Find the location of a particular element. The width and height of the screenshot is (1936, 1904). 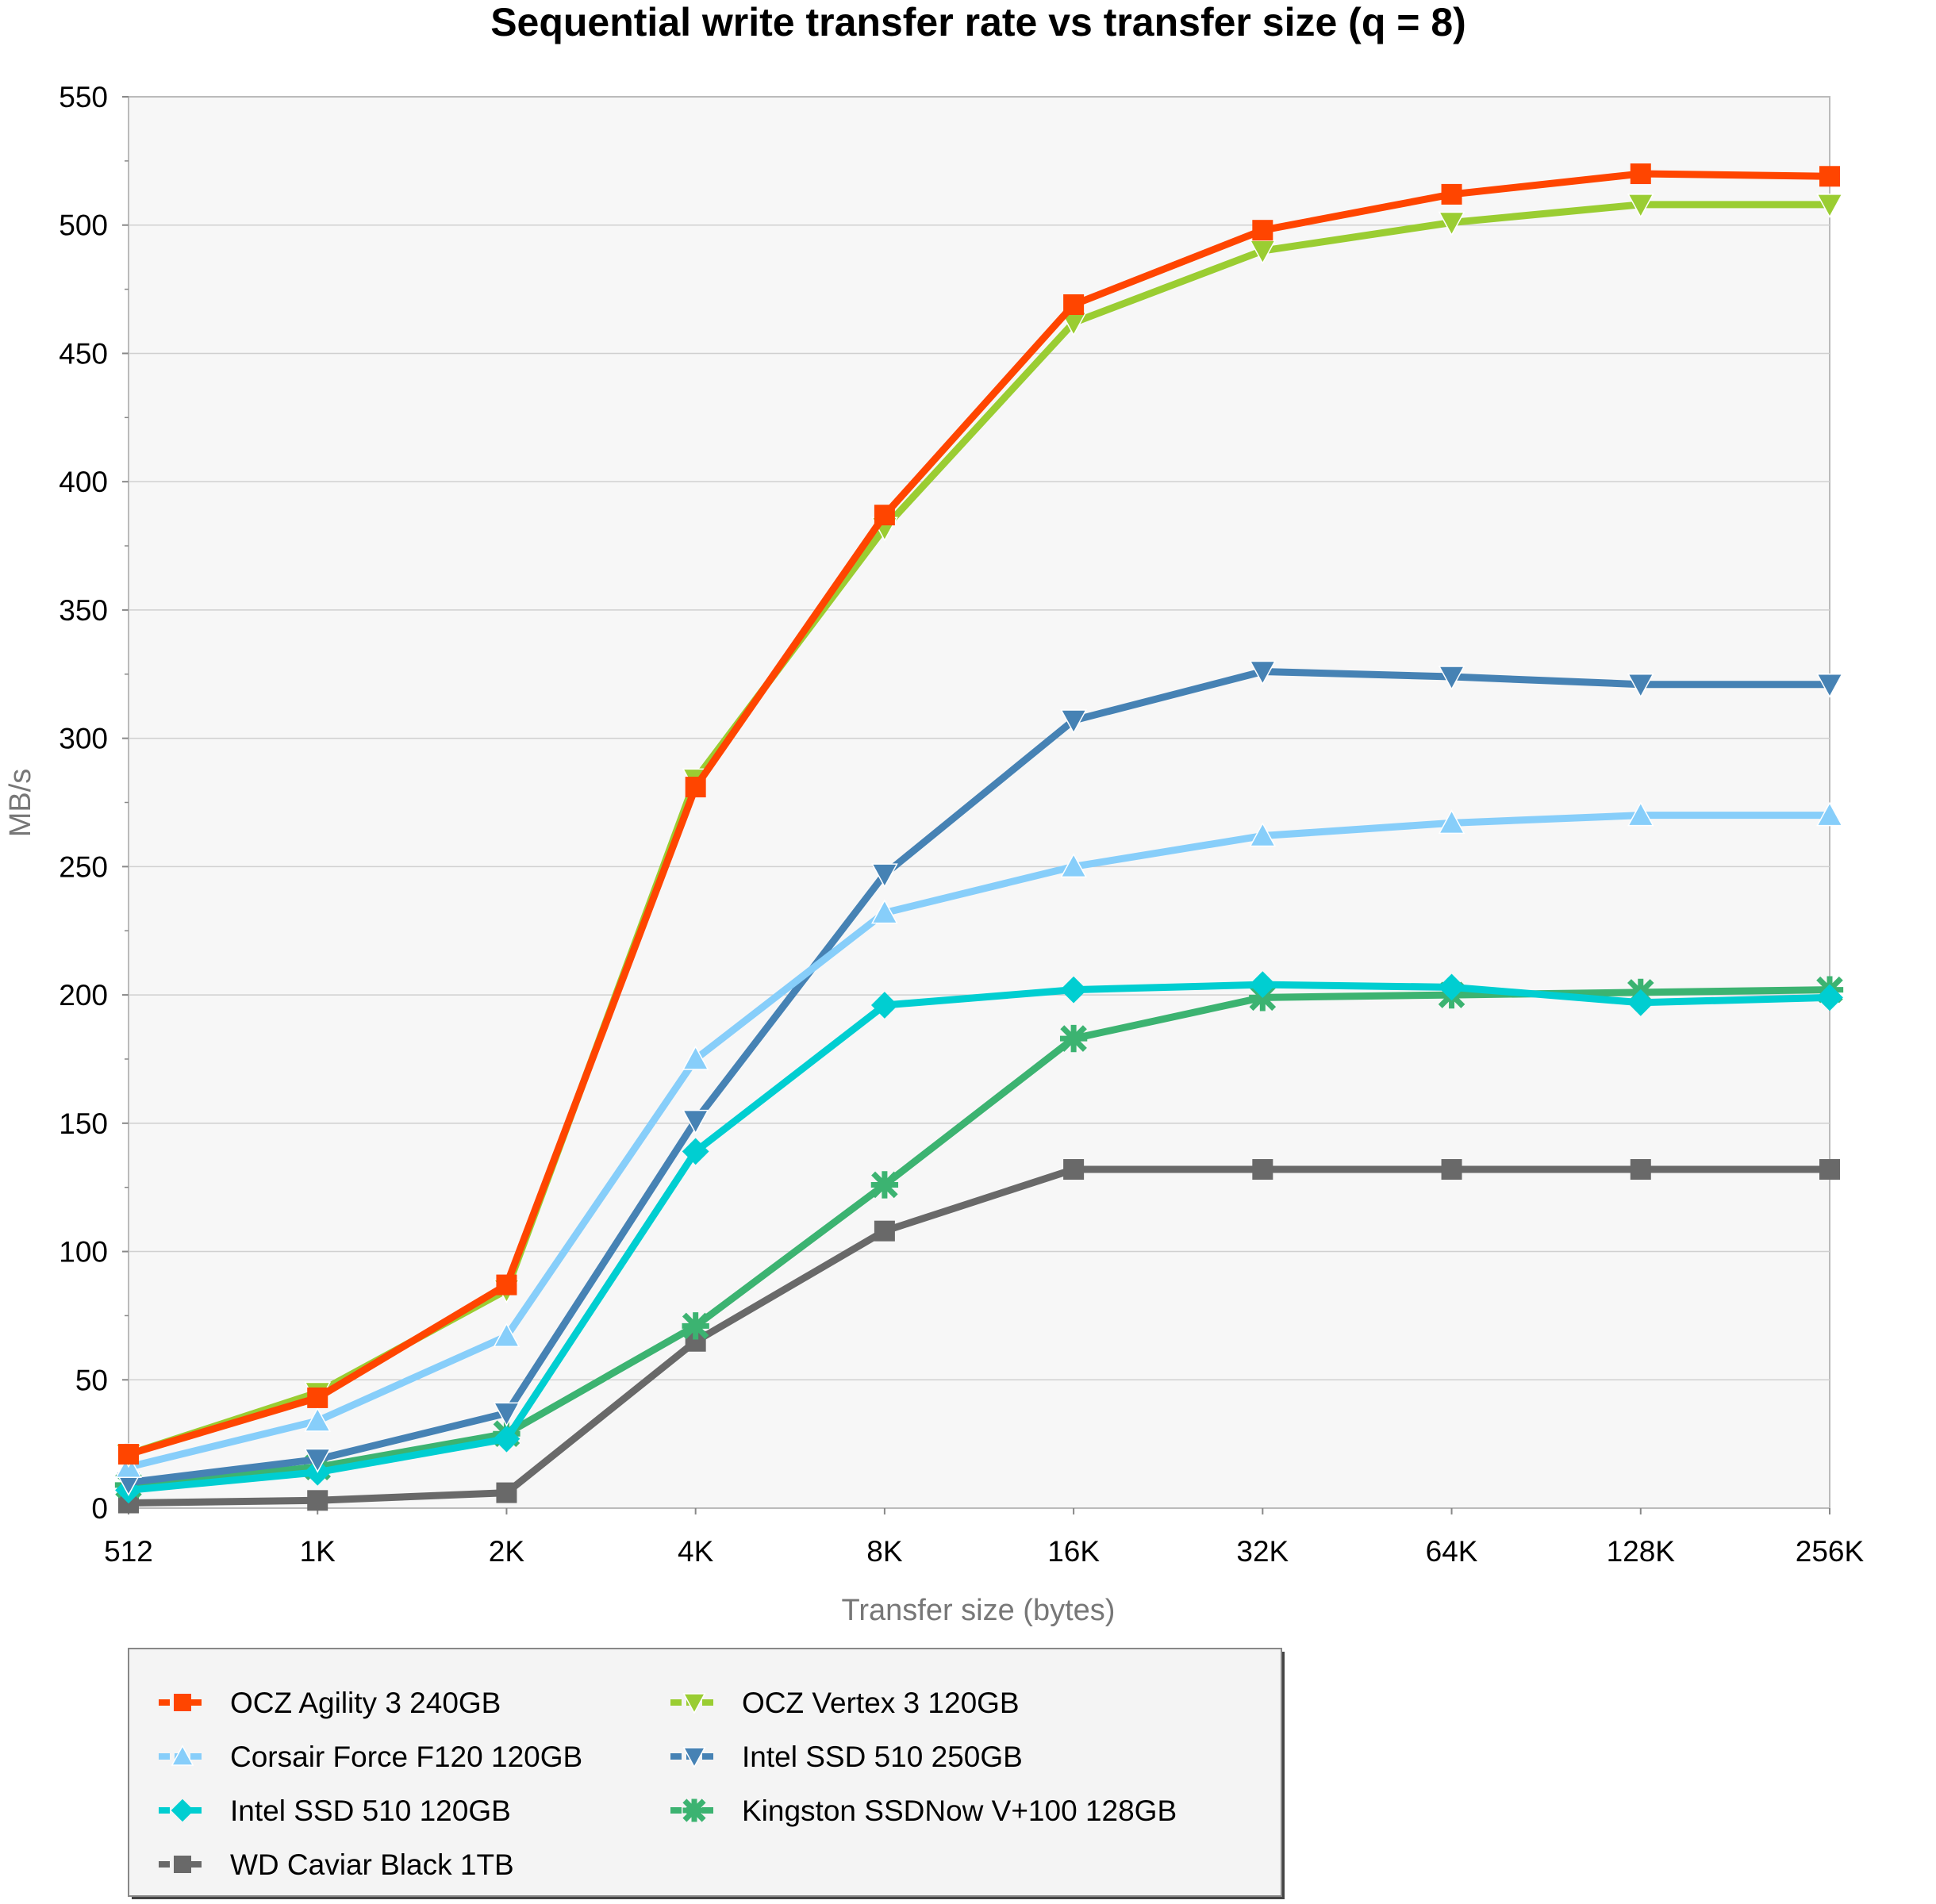

legend-label: WD Caviar Black 1TB is located at coordinates (372, 1864).